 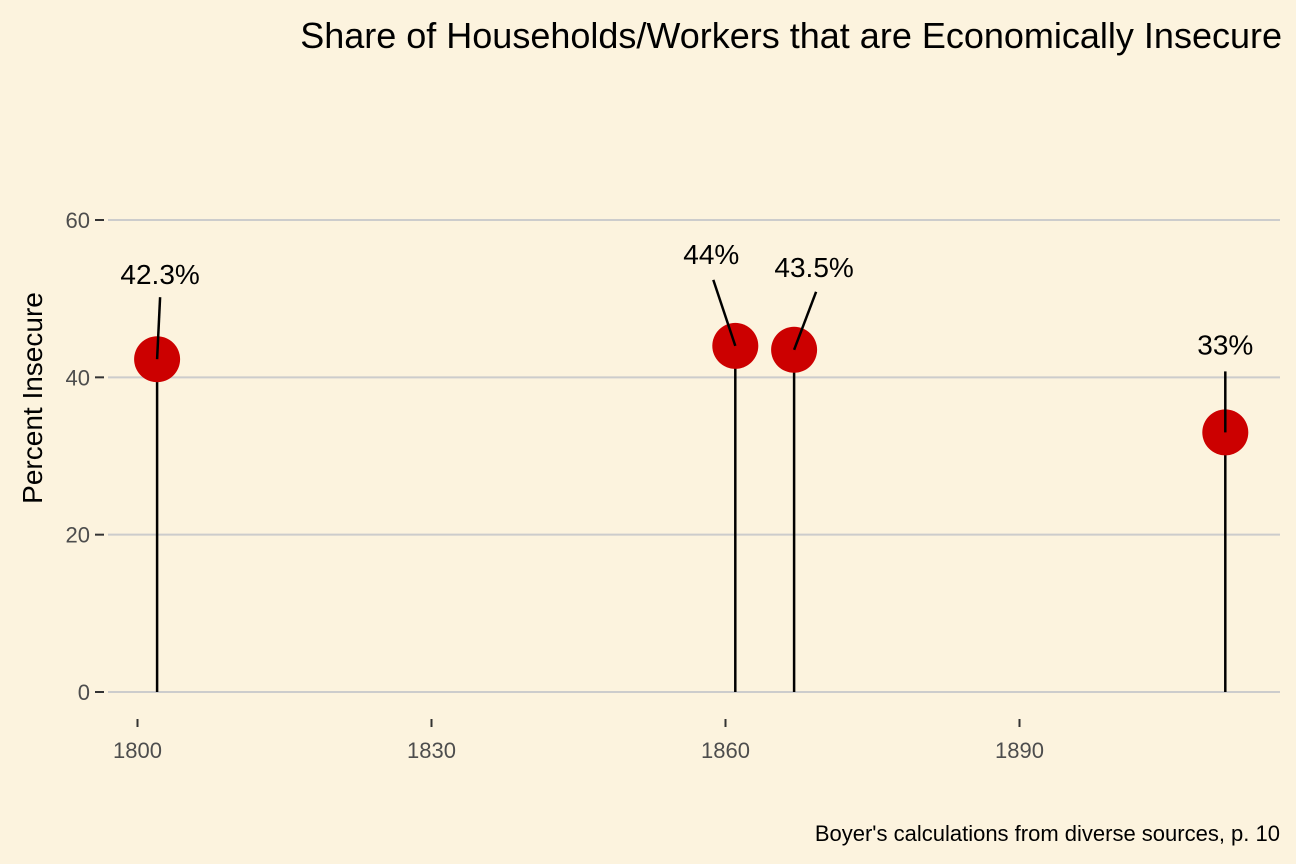 What do you see at coordinates (78, 535) in the screenshot?
I see `y-tick-label: 20` at bounding box center [78, 535].